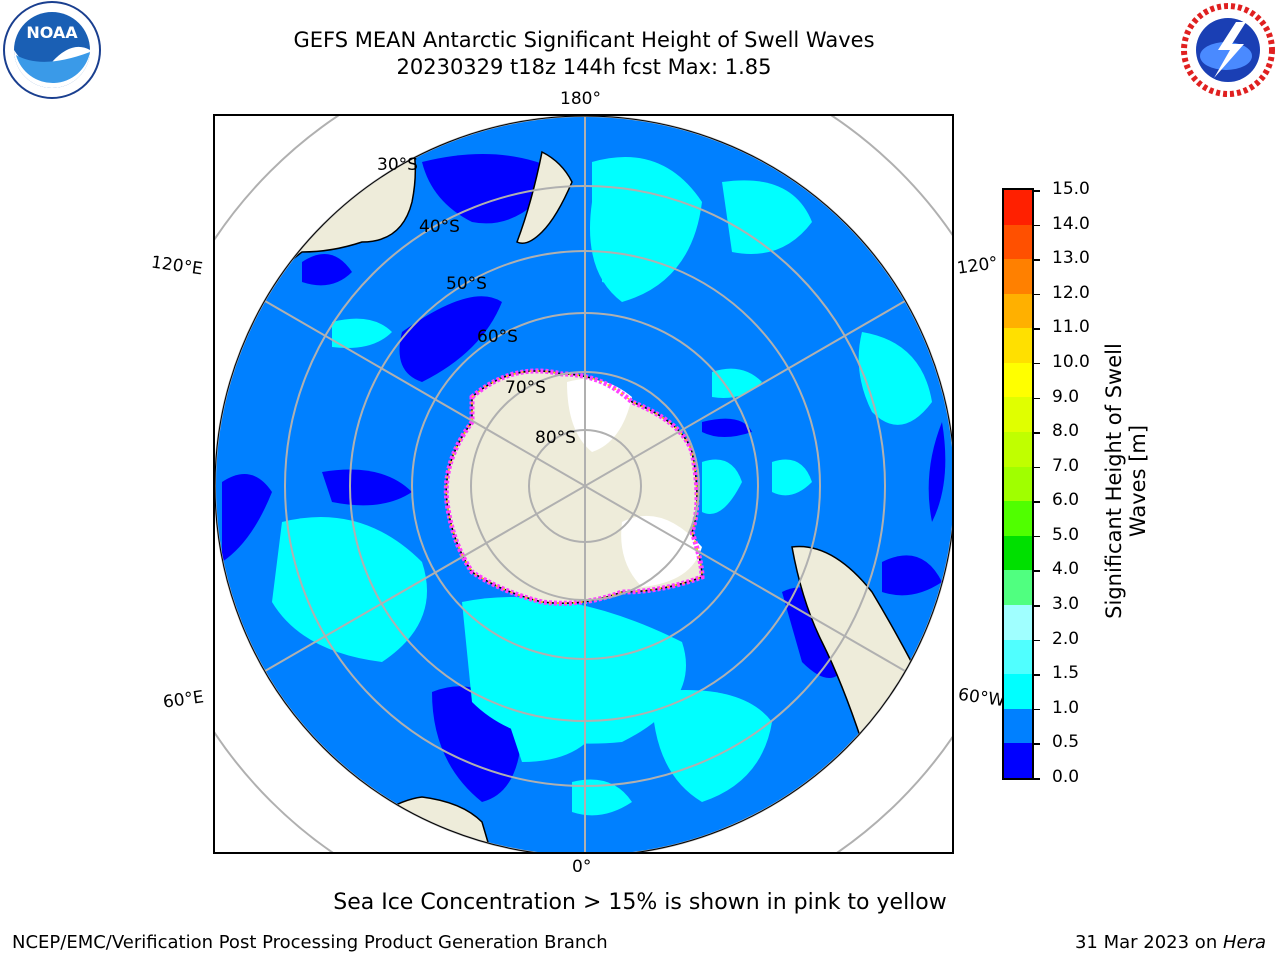 The image size is (1280, 960). I want to click on lat-label-80: 80°S, so click(555, 438).